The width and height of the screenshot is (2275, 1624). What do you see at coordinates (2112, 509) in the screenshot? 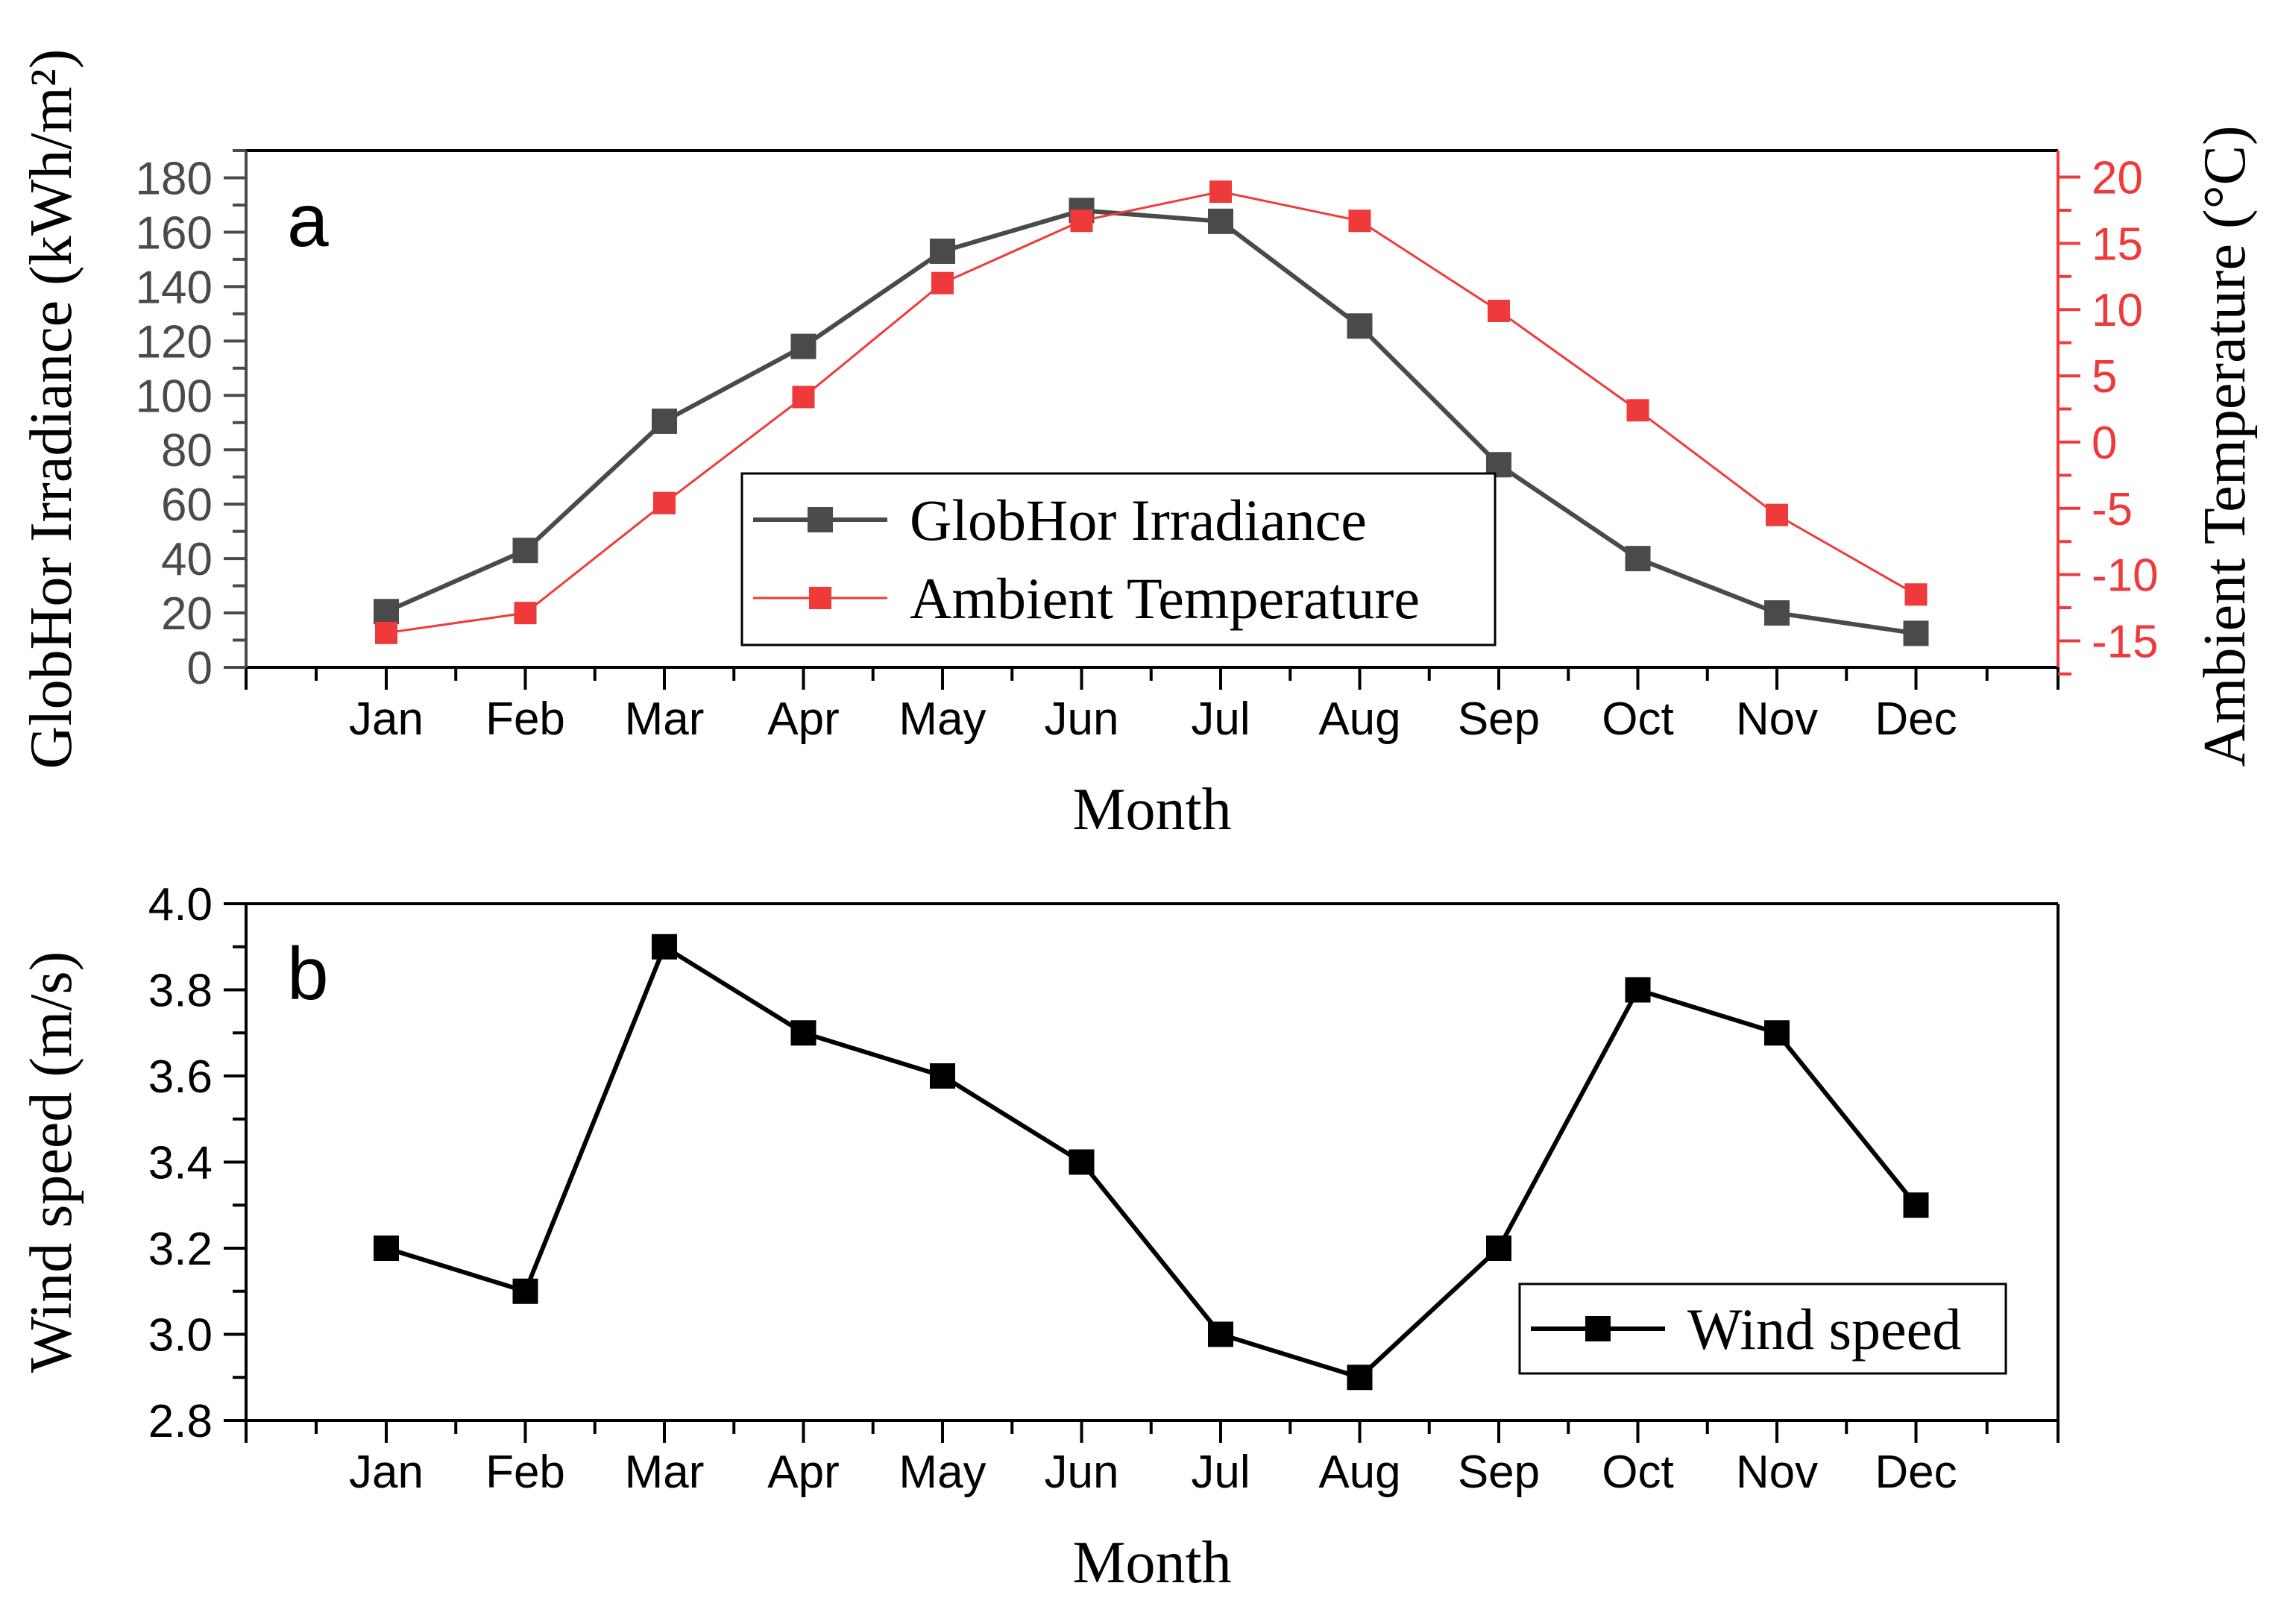
I see `y-right-tick-label: -5` at bounding box center [2112, 509].